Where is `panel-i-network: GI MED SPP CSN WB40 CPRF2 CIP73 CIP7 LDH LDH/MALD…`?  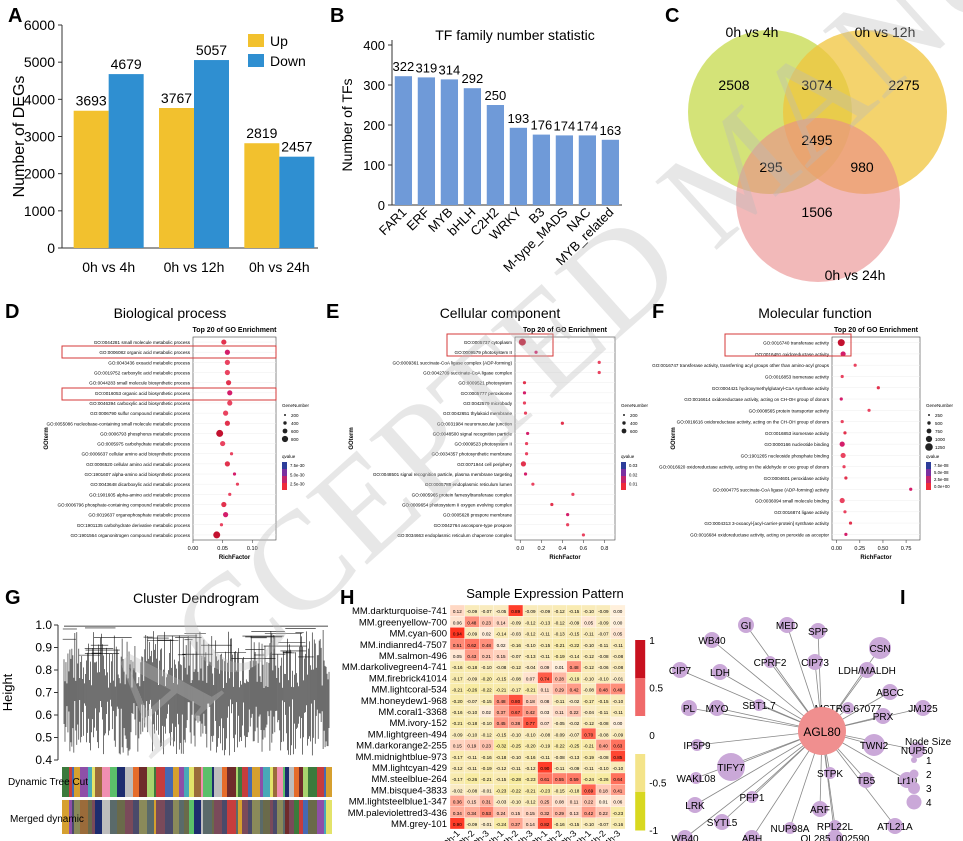
panel-i-network: GI MED SPP CSN WB40 CPRF2 CIP73 CIP7 LDH LDH/MALD… is located at coordinates (810, 729).